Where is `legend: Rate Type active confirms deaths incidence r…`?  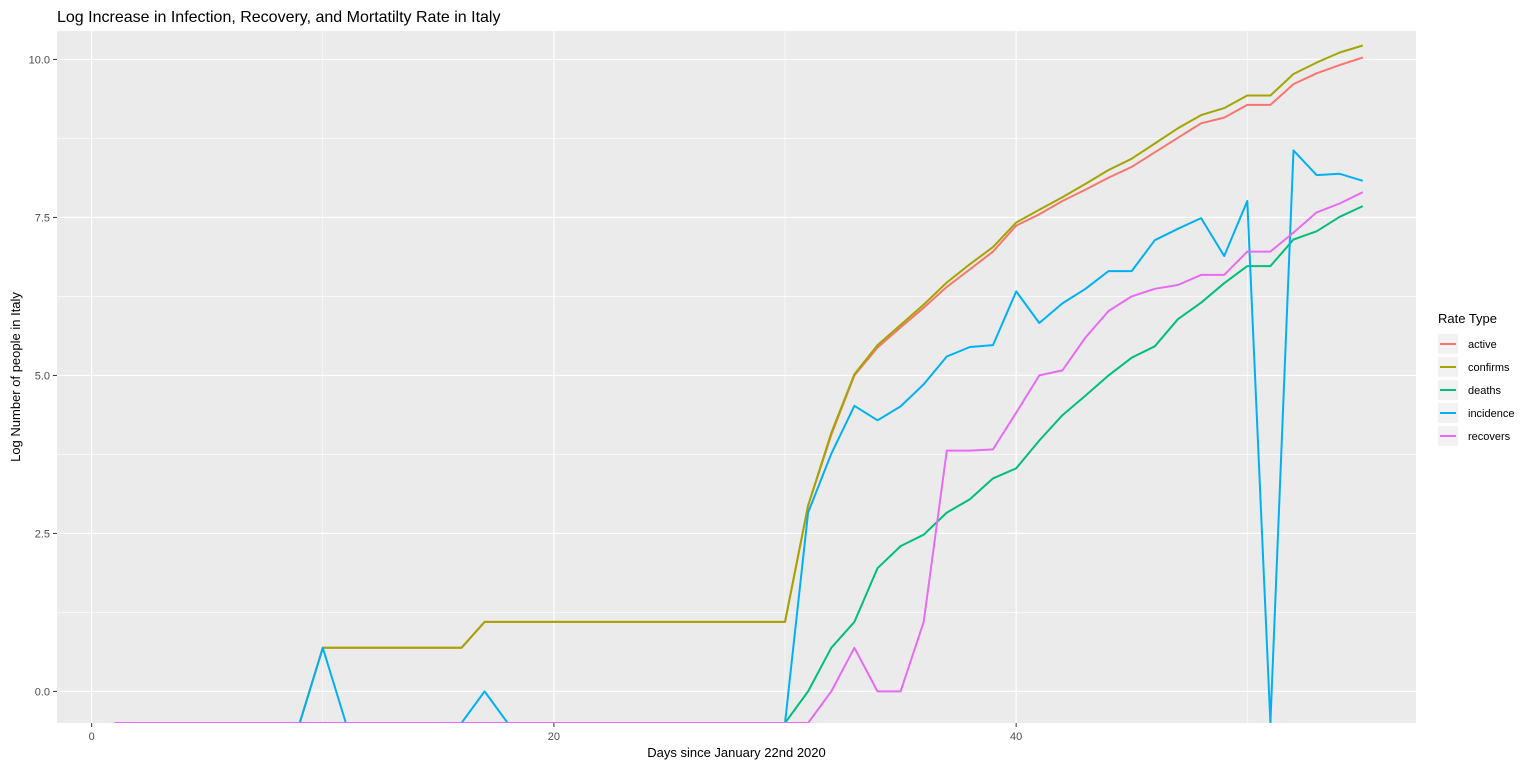
legend: Rate Type active confirms deaths incidence r… is located at coordinates (1476, 378).